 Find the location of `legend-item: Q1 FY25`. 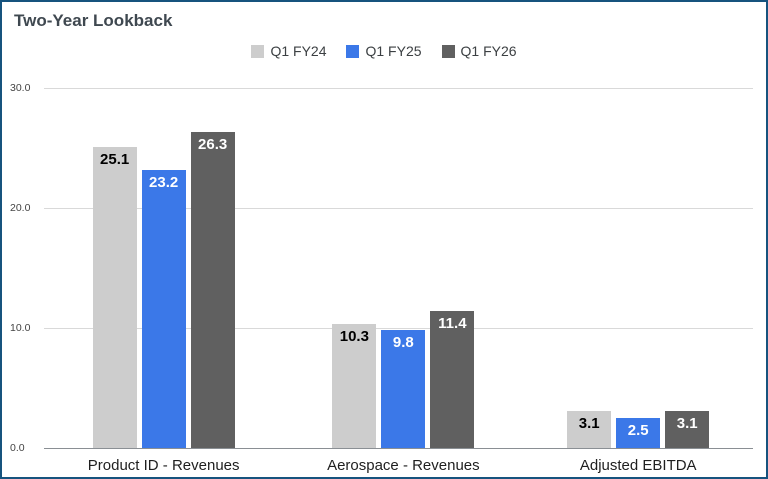

legend-item: Q1 FY25 is located at coordinates (384, 51).